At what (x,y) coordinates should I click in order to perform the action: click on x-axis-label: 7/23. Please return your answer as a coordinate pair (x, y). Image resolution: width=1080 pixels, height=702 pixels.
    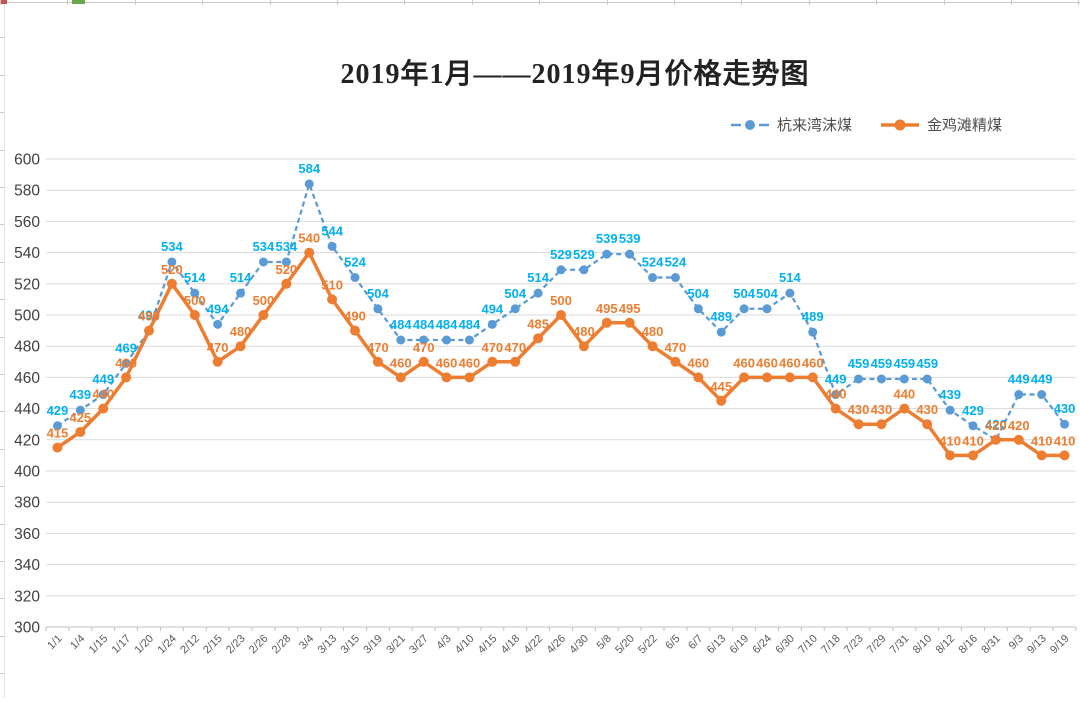
    Looking at the image, I should click on (854, 645).